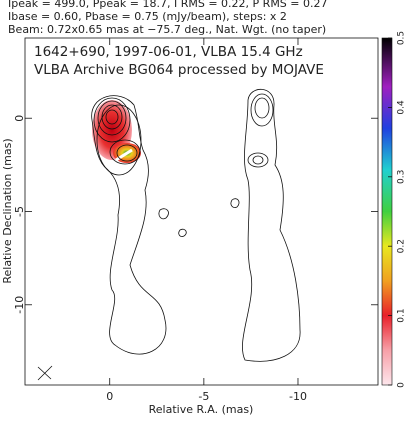 The height and width of the screenshot is (424, 409). What do you see at coordinates (402, 246) in the screenshot?
I see `colorbar-tick-label: 0.2` at bounding box center [402, 246].